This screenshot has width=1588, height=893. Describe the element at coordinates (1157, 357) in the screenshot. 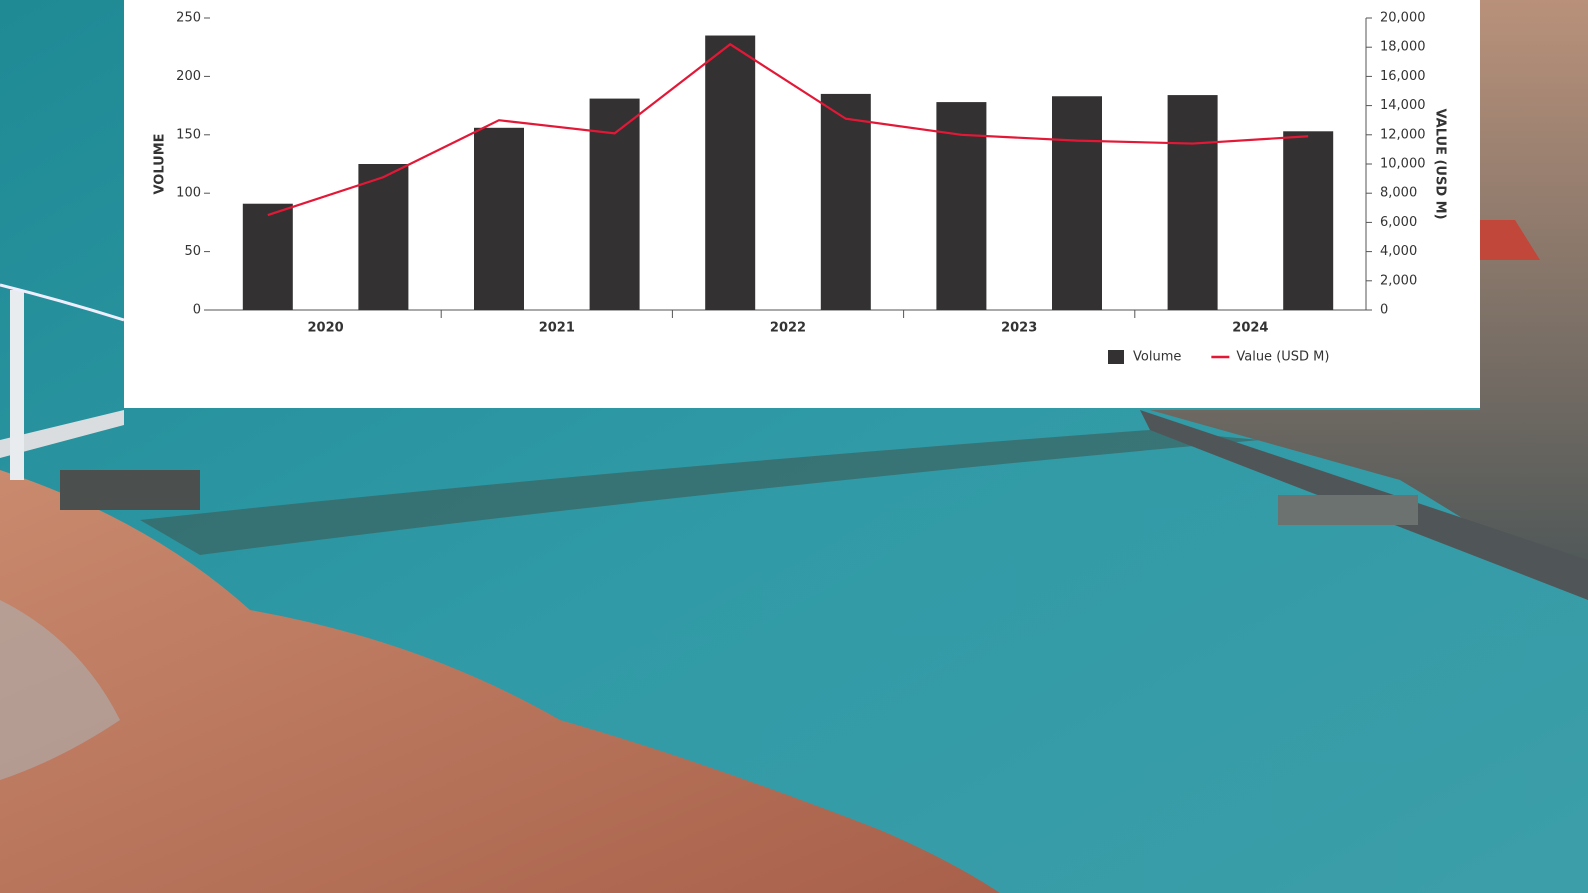

I see `legend-label: Volume` at that location.